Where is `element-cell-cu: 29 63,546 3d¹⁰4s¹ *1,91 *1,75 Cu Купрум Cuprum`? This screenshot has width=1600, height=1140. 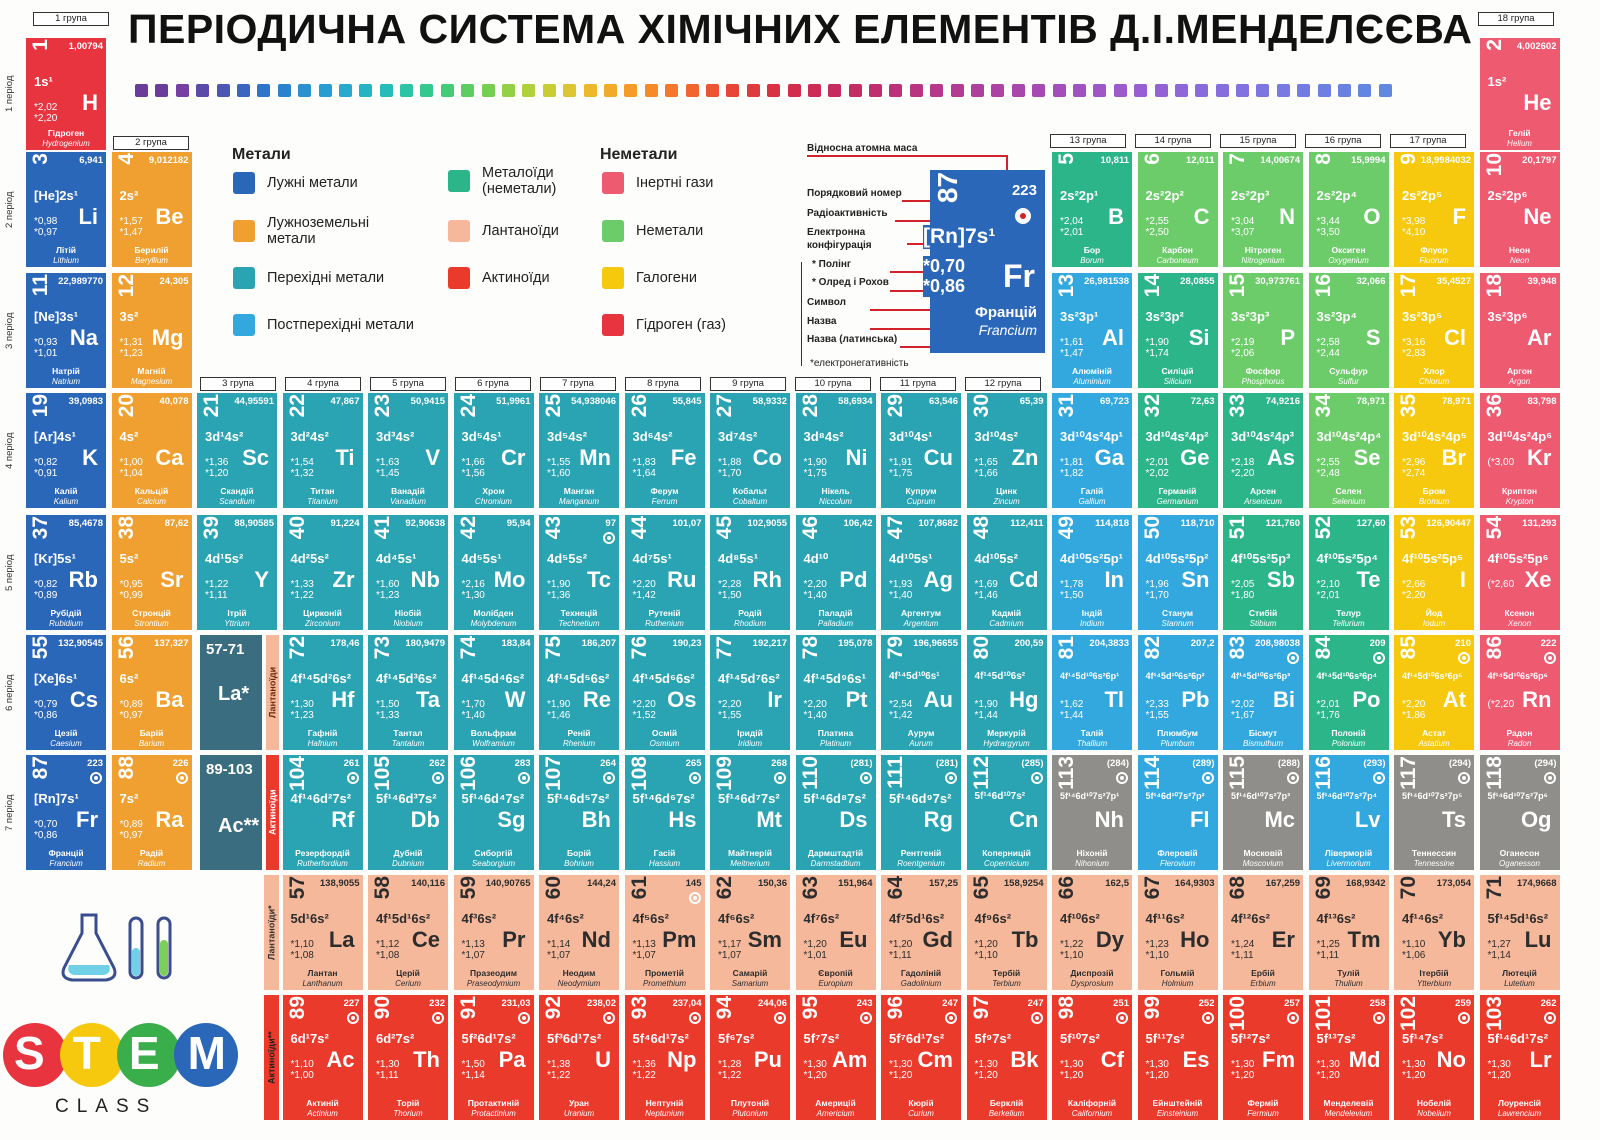 element-cell-cu: 29 63,546 3d¹⁰4s¹ *1,91 *1,75 Cu Купрум Cuprum is located at coordinates (921, 450).